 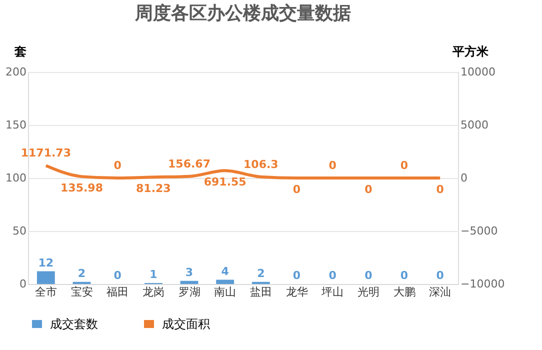 I want to click on data-label: 81.23, so click(x=153, y=189).